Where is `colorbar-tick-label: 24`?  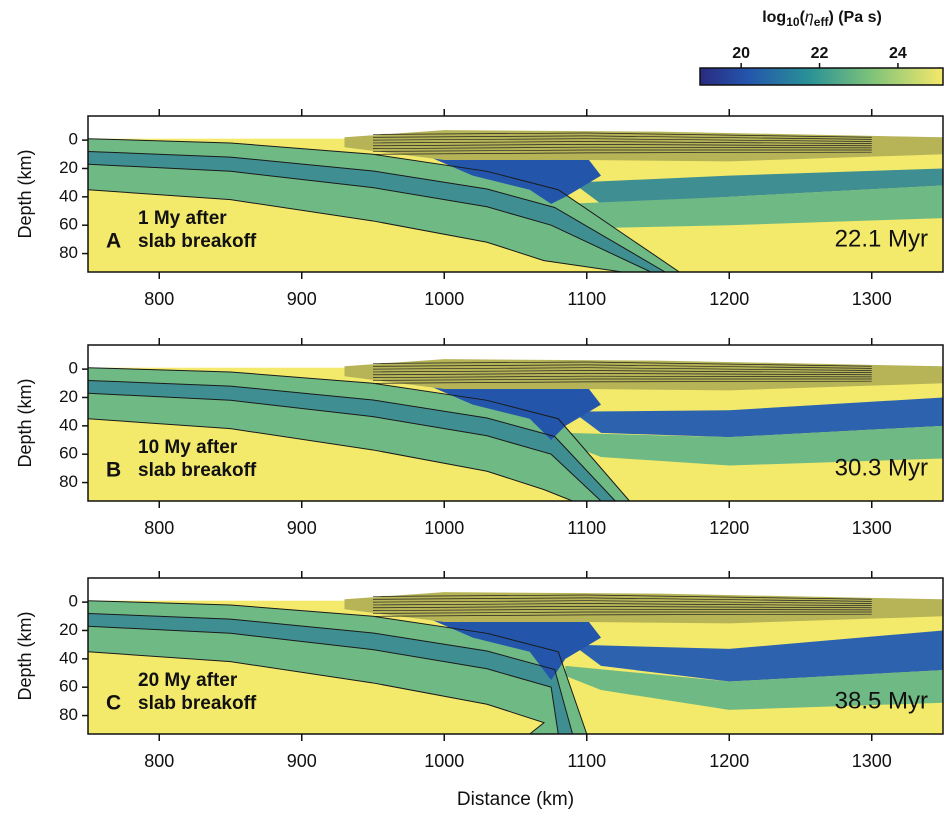 colorbar-tick-label: 24 is located at coordinates (898, 53).